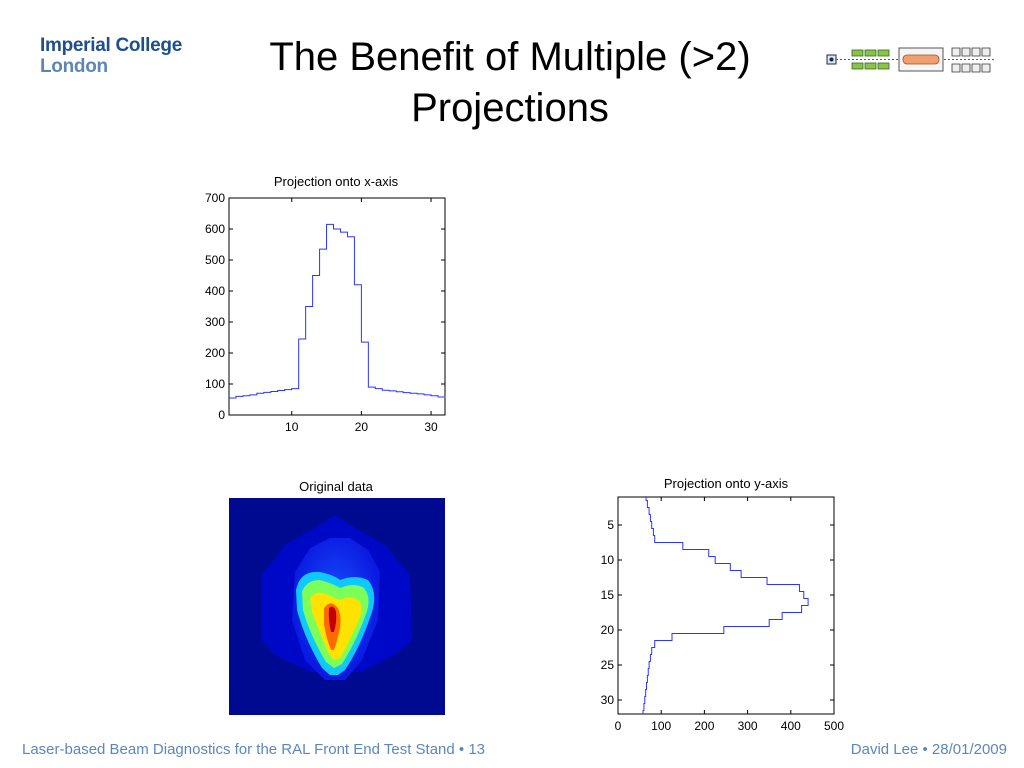 This screenshot has width=1024, height=768. I want to click on logo-line-1: Imperial College, so click(111, 45).